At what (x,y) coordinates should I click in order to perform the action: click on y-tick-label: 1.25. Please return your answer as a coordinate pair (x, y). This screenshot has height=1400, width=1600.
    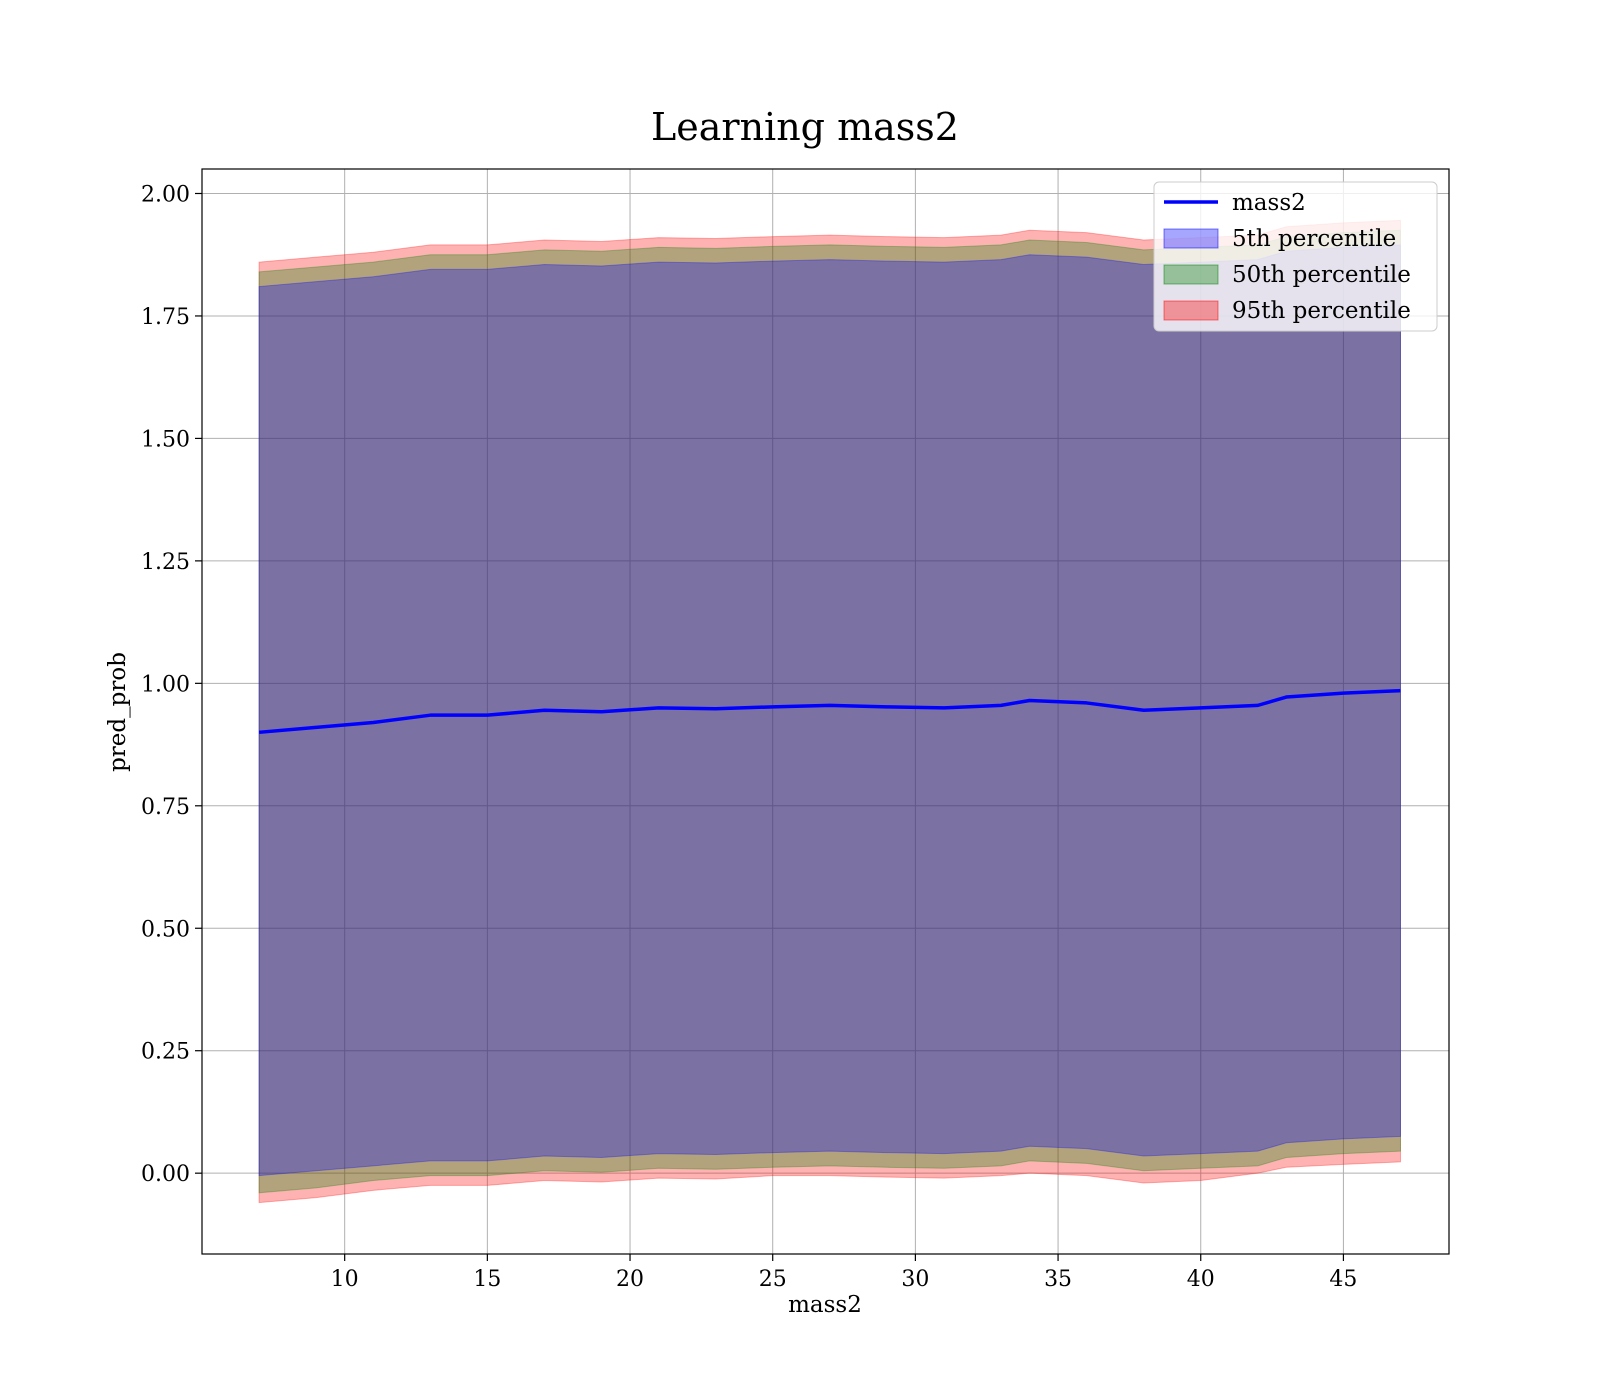
    Looking at the image, I should click on (165, 562).